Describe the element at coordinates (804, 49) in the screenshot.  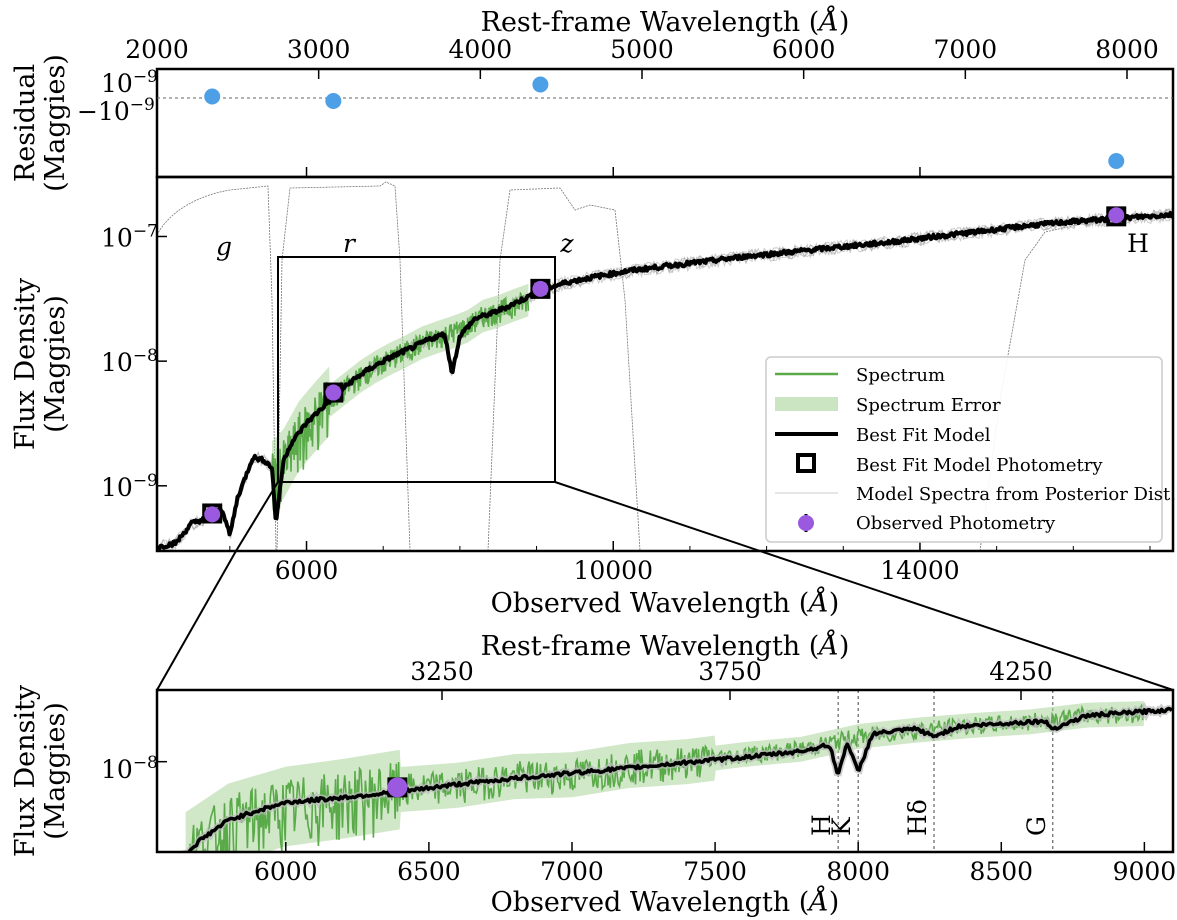
I see `top-xtick-label: 6000` at that location.